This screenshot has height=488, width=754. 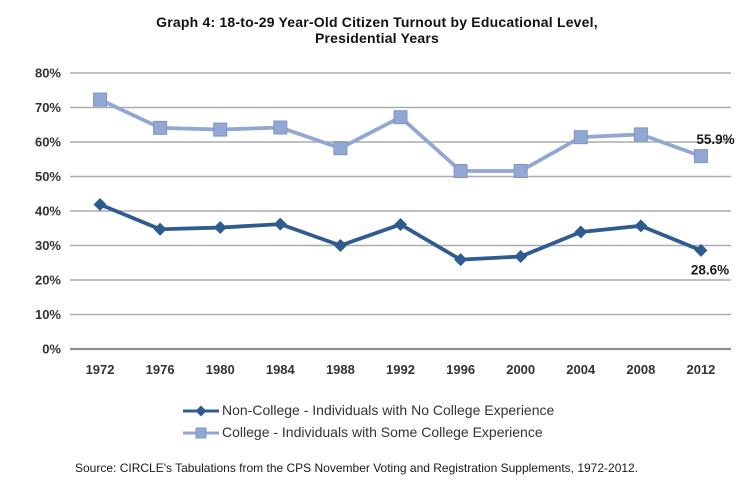 I want to click on x-axis-tick-label: 1976, so click(x=160, y=369).